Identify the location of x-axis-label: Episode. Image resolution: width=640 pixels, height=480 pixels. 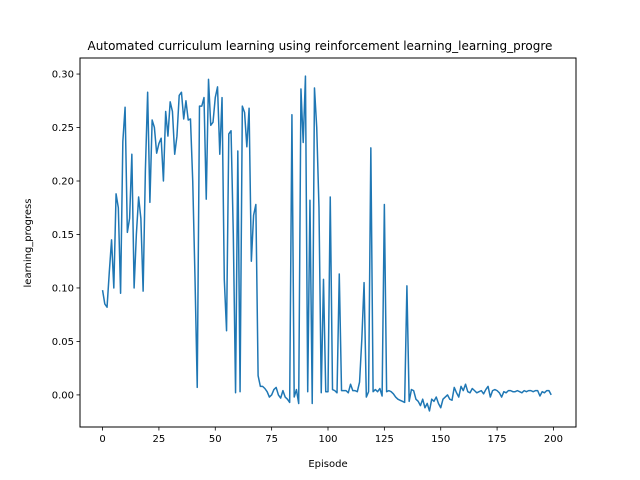
(327, 464).